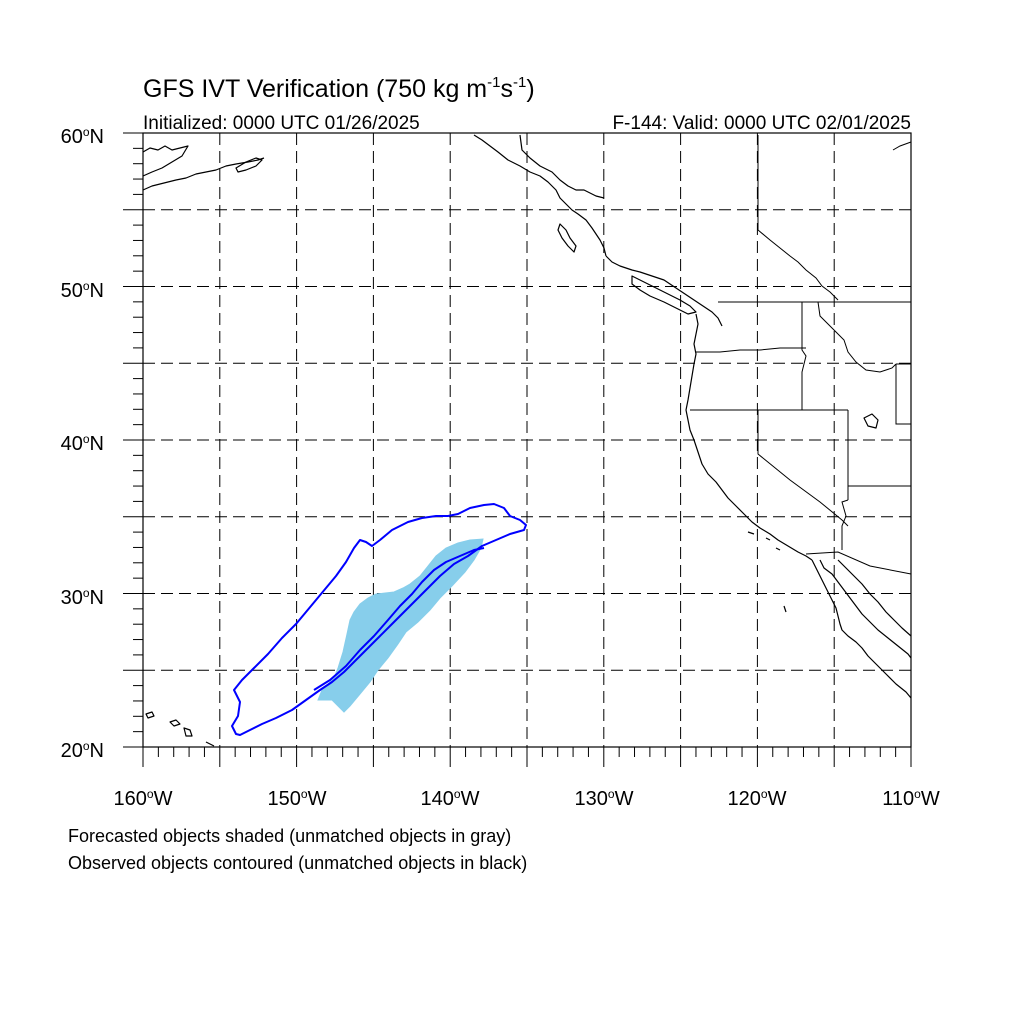  I want to click on great-salt-lake, so click(871, 421).